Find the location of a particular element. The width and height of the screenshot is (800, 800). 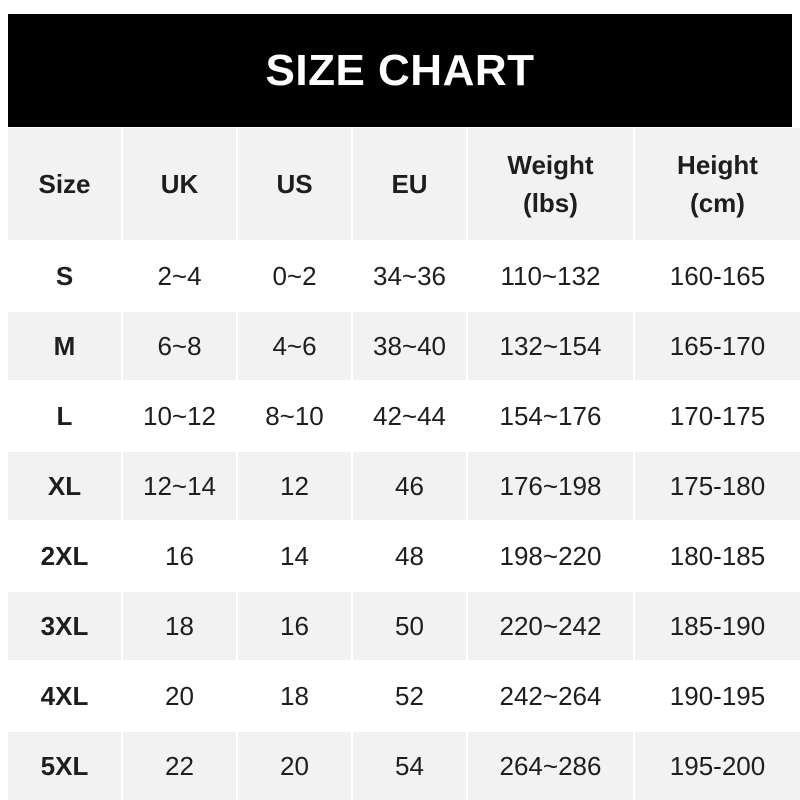

table-row: M 6~8 4~6 38~40 132~154 165-170 is located at coordinates (404, 345).